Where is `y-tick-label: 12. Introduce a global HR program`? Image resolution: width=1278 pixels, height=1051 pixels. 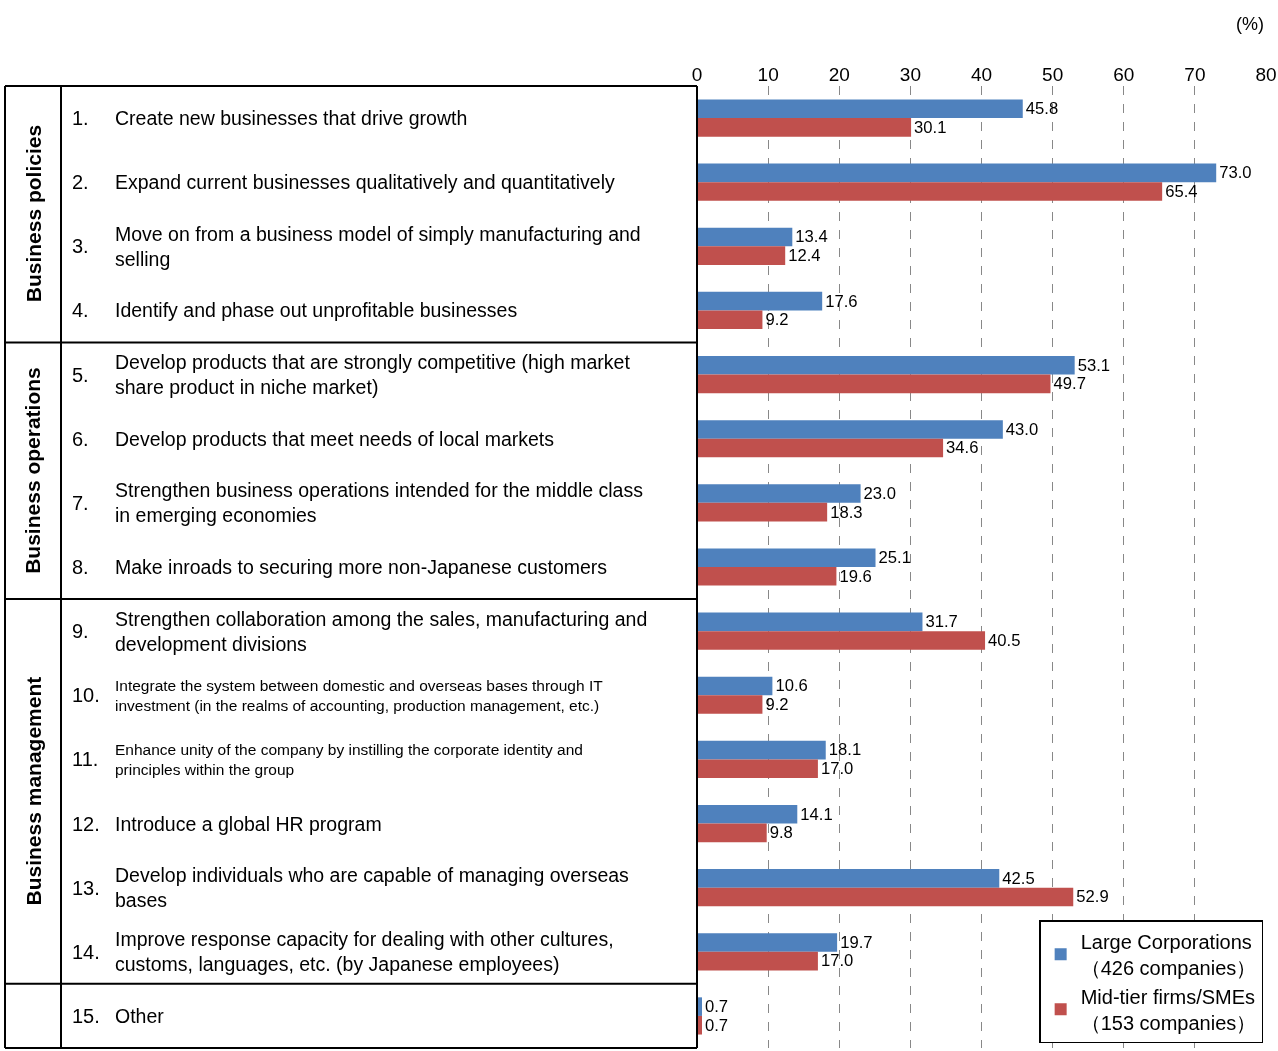
y-tick-label: 12. Introduce a global HR program is located at coordinates (227, 824).